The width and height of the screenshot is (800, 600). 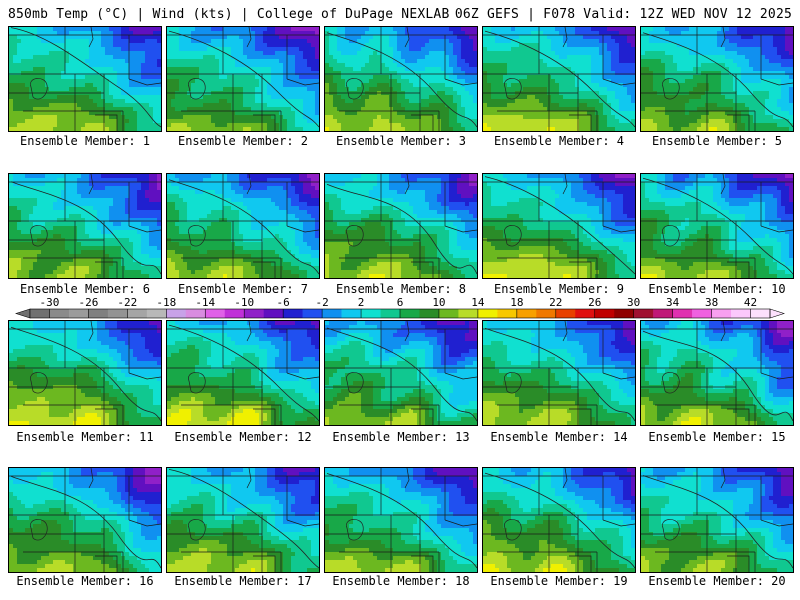 What do you see at coordinates (243, 79) in the screenshot?
I see `state-borders` at bounding box center [243, 79].